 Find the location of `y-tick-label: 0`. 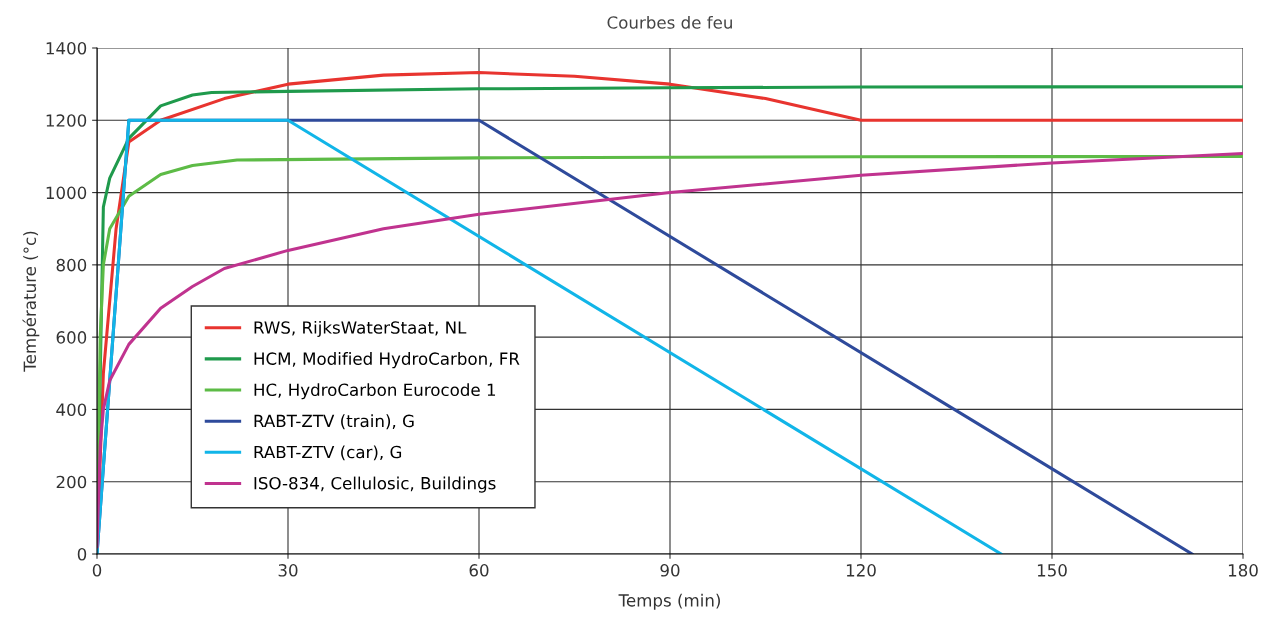

y-tick-label: 0 is located at coordinates (82, 554).